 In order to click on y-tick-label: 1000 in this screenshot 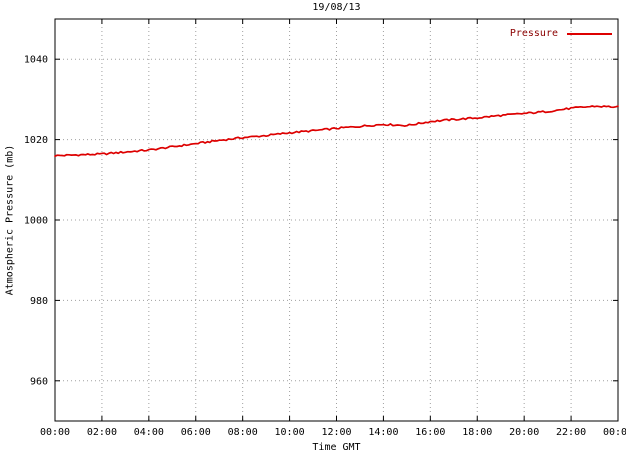, I will do `click(36, 221)`.